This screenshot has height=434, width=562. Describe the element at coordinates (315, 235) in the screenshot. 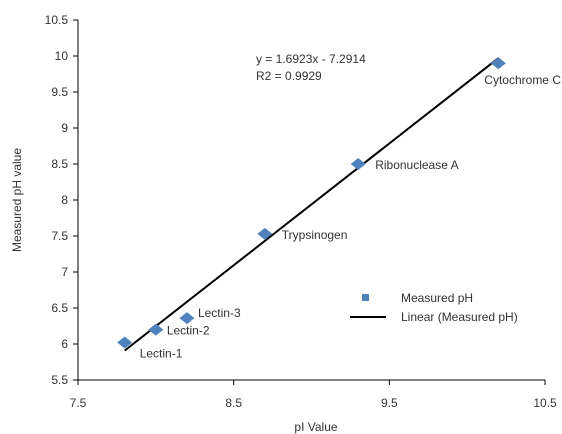

I see `point-label-trypsinogen: Trypsinogen` at that location.